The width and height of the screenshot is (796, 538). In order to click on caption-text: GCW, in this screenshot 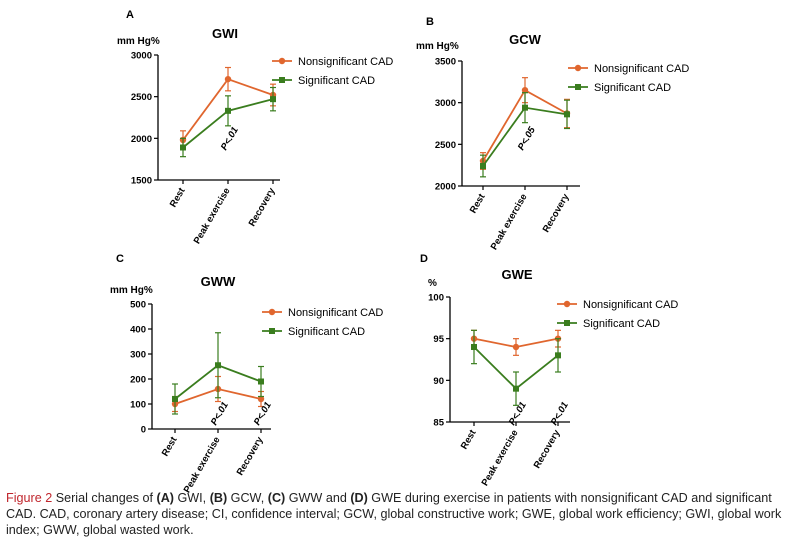, I will do `click(247, 498)`.